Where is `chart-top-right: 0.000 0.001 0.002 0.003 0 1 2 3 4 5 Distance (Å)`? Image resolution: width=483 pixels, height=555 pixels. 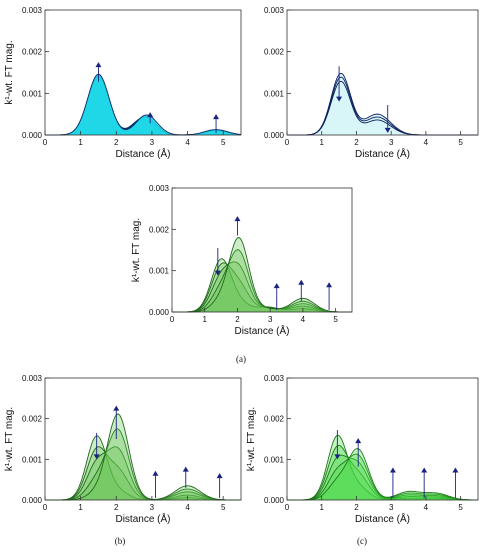 chart-top-right: 0.000 0.001 0.002 0.003 0 1 2 3 4 5 Distance (Å) is located at coordinates (371, 83).